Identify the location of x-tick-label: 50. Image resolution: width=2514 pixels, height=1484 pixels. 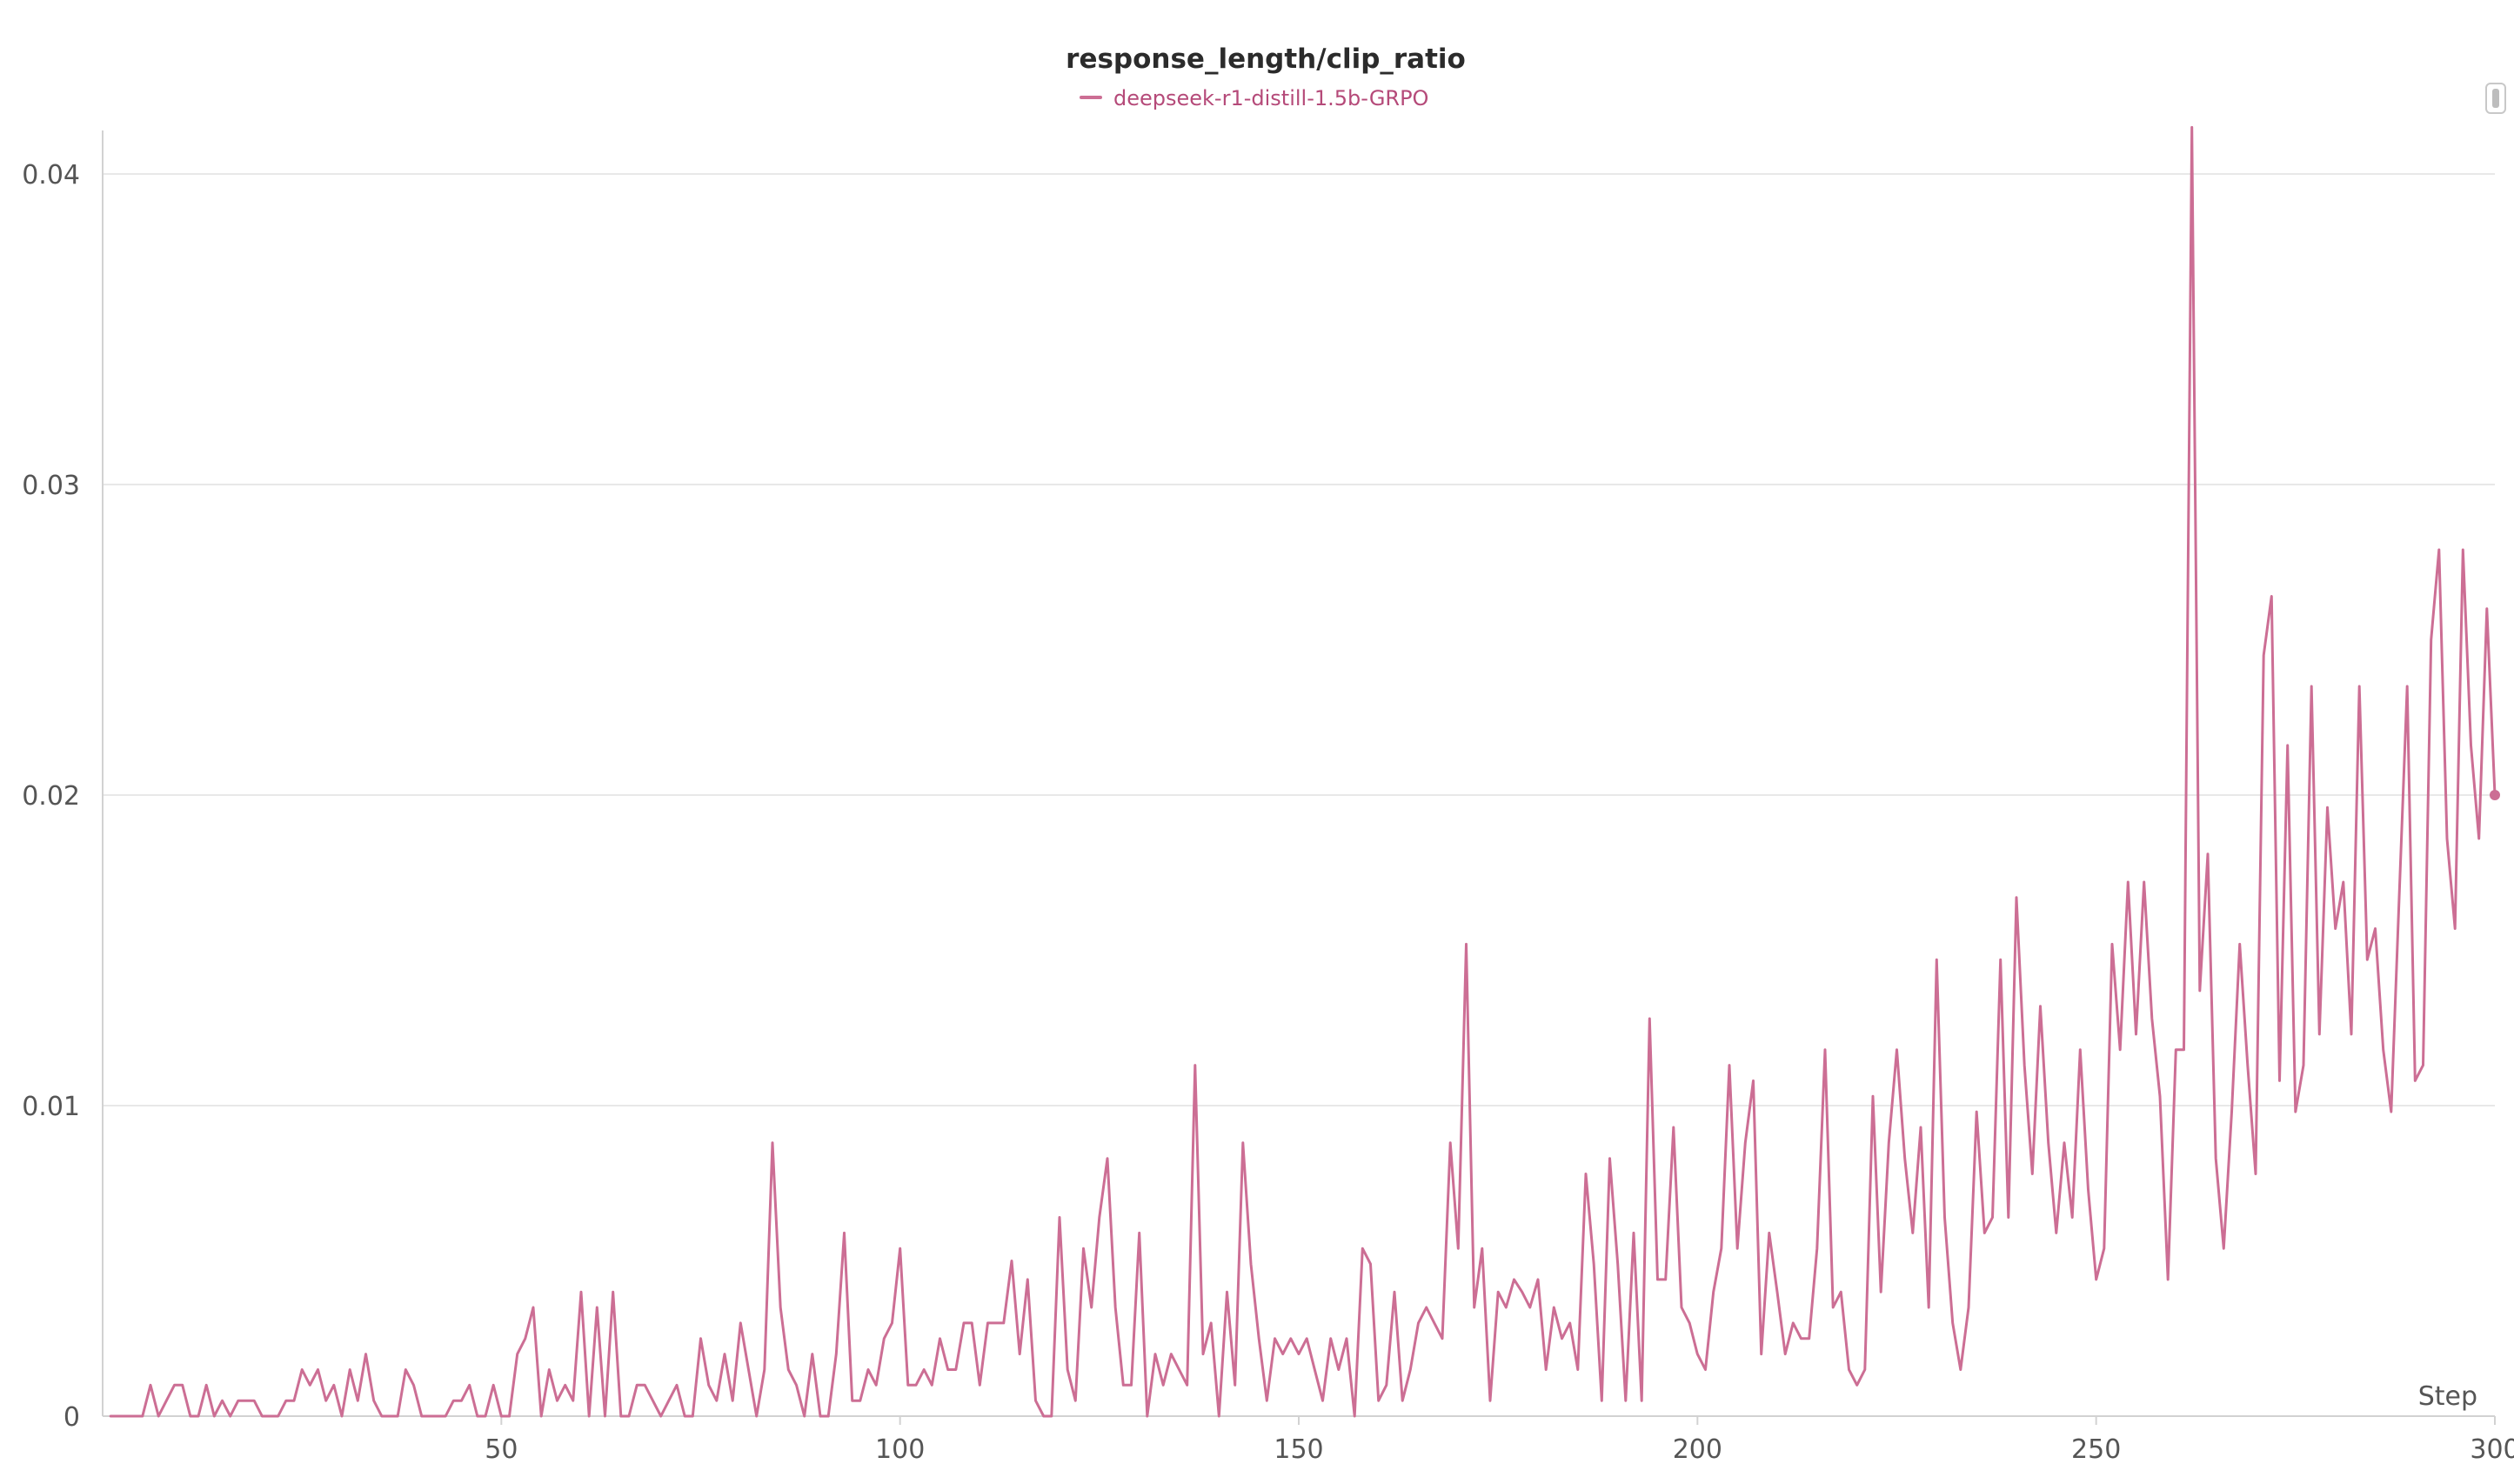
(502, 1450).